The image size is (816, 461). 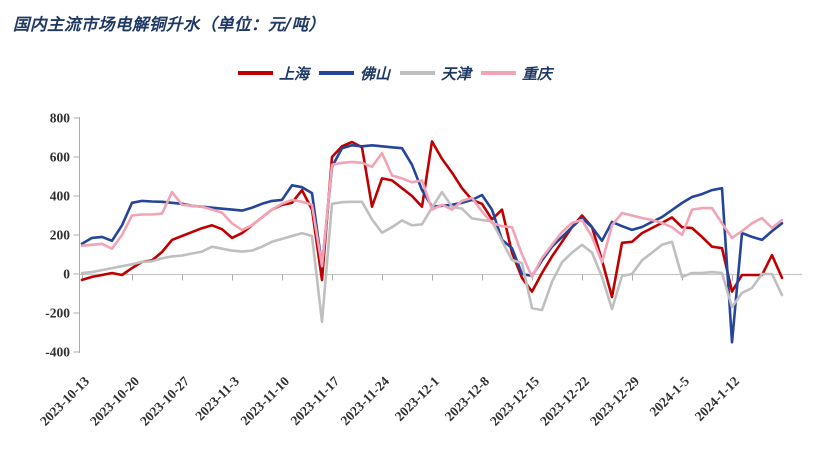 What do you see at coordinates (376, 74) in the screenshot?
I see `legend-label-foshan: 佛山` at bounding box center [376, 74].